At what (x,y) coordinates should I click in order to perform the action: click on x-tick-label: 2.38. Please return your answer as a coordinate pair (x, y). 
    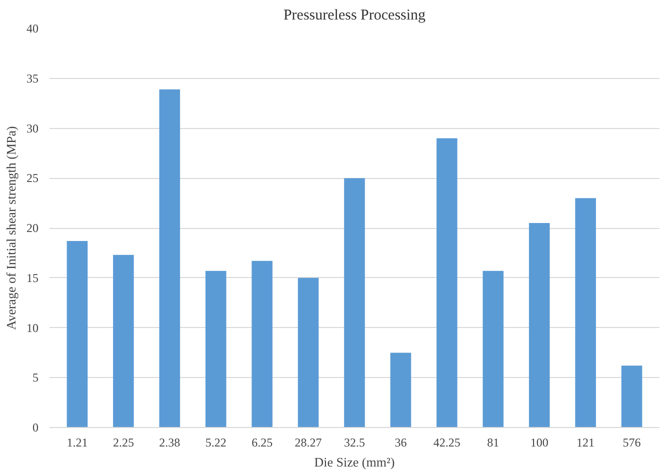
    Looking at the image, I should click on (169, 443).